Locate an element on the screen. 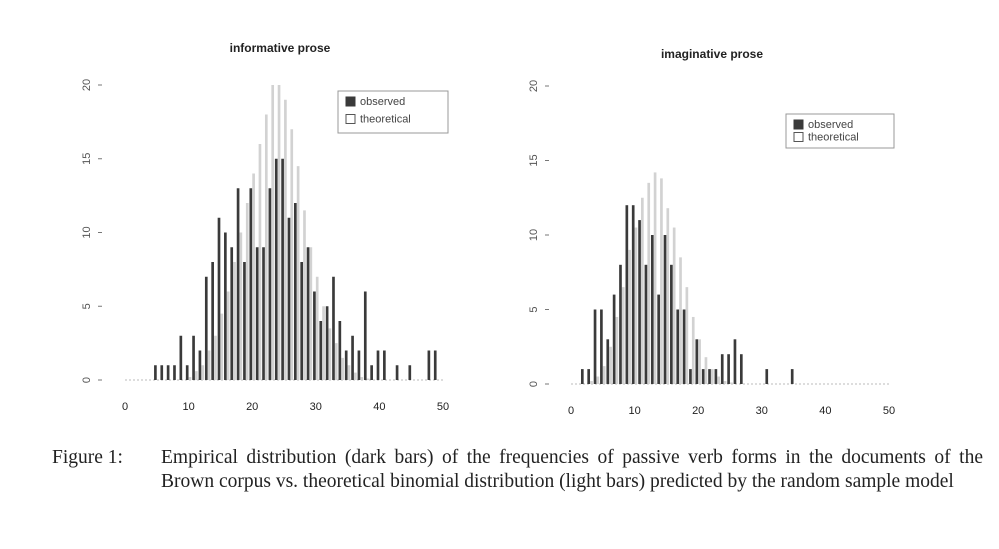 This screenshot has width=999, height=549. x-tick-label: 50 is located at coordinates (443, 407).